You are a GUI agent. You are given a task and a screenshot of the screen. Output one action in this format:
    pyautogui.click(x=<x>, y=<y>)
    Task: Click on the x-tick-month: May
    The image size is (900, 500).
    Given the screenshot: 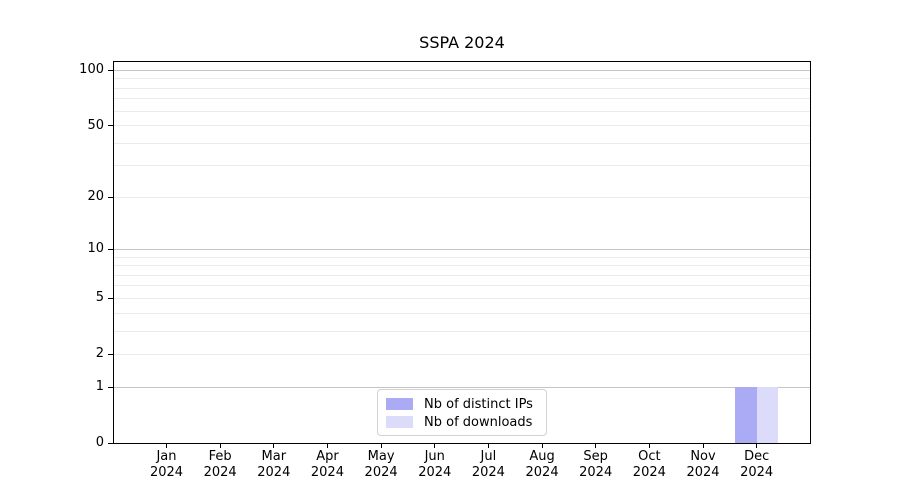 What is the action you would take?
    pyautogui.click(x=381, y=456)
    